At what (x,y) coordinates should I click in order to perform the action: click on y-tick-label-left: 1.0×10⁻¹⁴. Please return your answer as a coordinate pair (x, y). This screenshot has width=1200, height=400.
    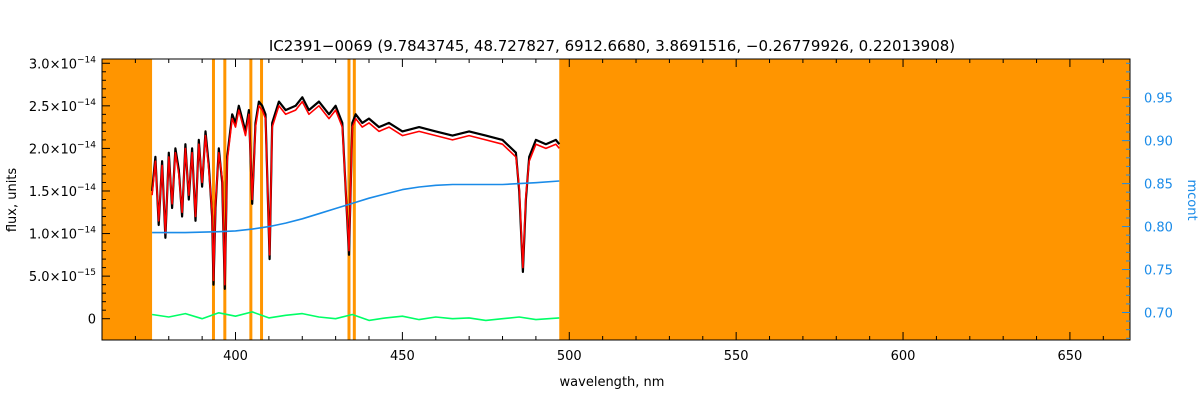
    Looking at the image, I should click on (62, 234).